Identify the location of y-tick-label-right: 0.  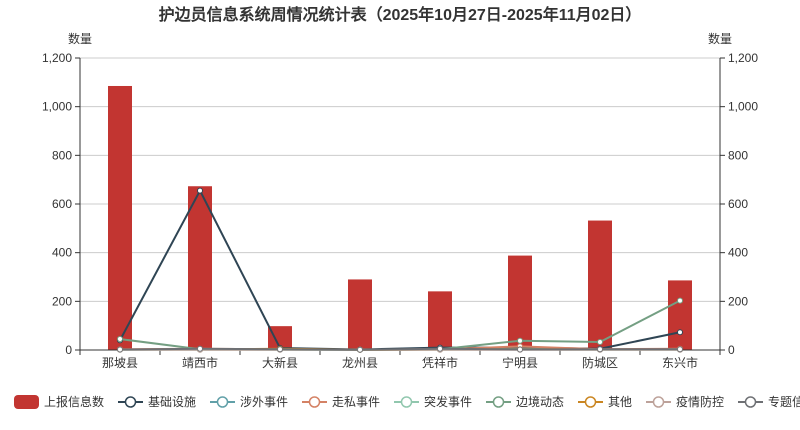
(731, 350).